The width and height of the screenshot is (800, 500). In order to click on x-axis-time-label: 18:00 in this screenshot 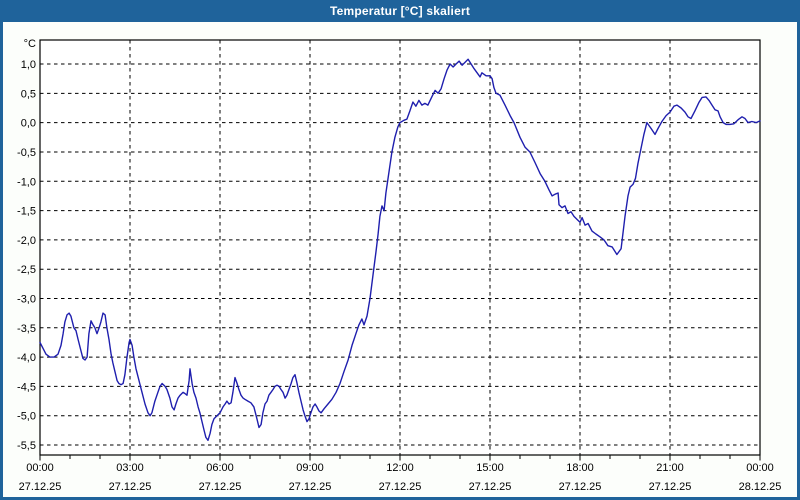, I will do `click(580, 468)`.